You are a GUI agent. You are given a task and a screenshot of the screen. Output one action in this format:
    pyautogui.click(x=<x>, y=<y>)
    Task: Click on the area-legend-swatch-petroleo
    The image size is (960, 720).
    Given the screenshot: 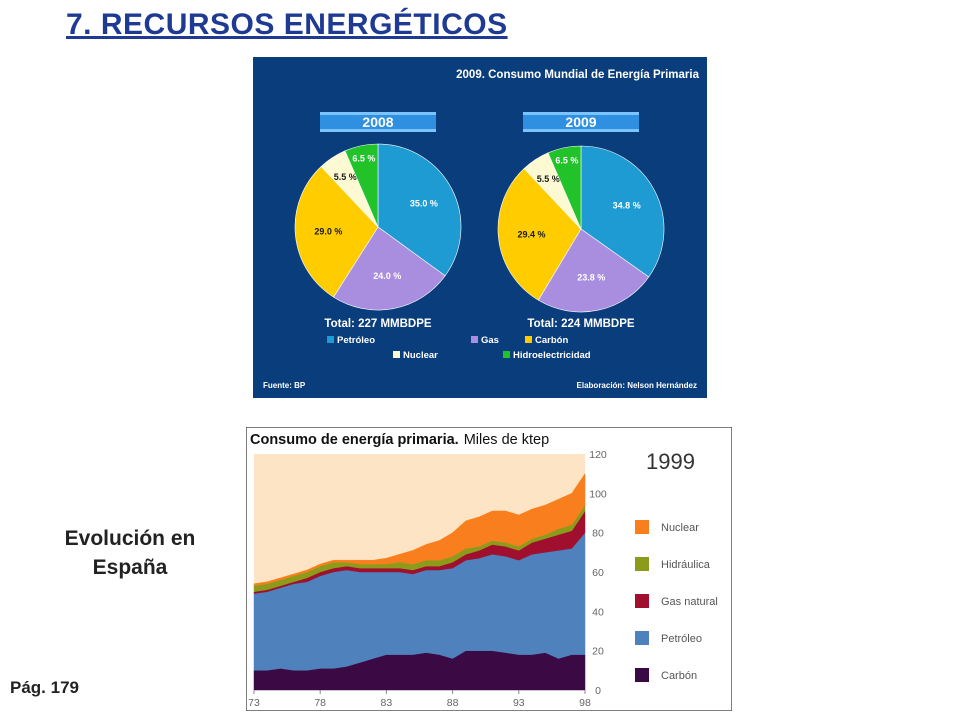 What is the action you would take?
    pyautogui.click(x=642, y=638)
    